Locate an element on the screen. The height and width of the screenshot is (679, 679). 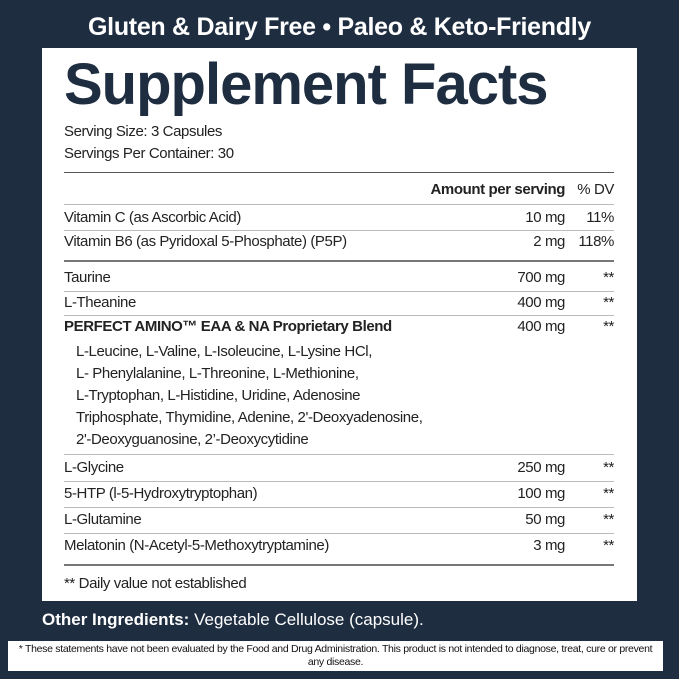
nutrient-amount: 50 mg is located at coordinates (545, 519).